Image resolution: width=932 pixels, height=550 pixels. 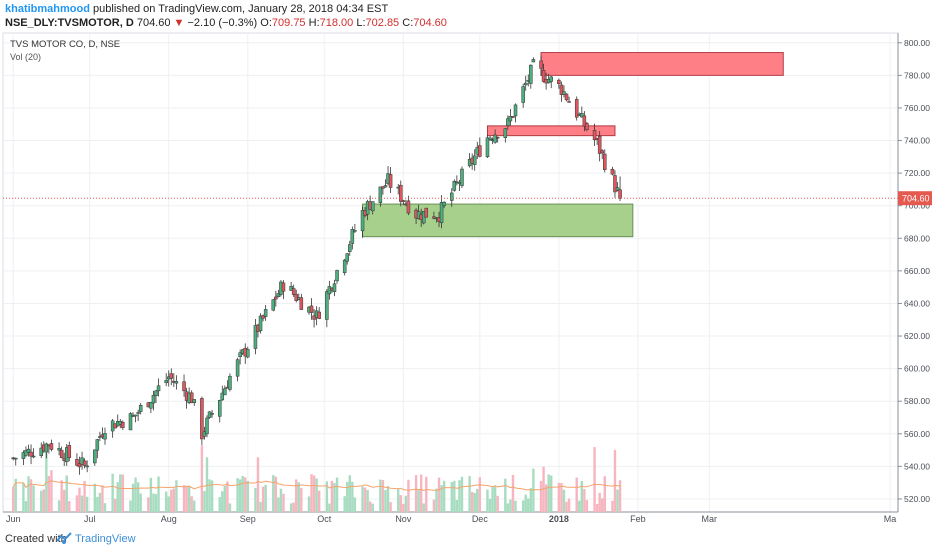 I want to click on author-link: khatibmahmood, so click(x=47, y=9).